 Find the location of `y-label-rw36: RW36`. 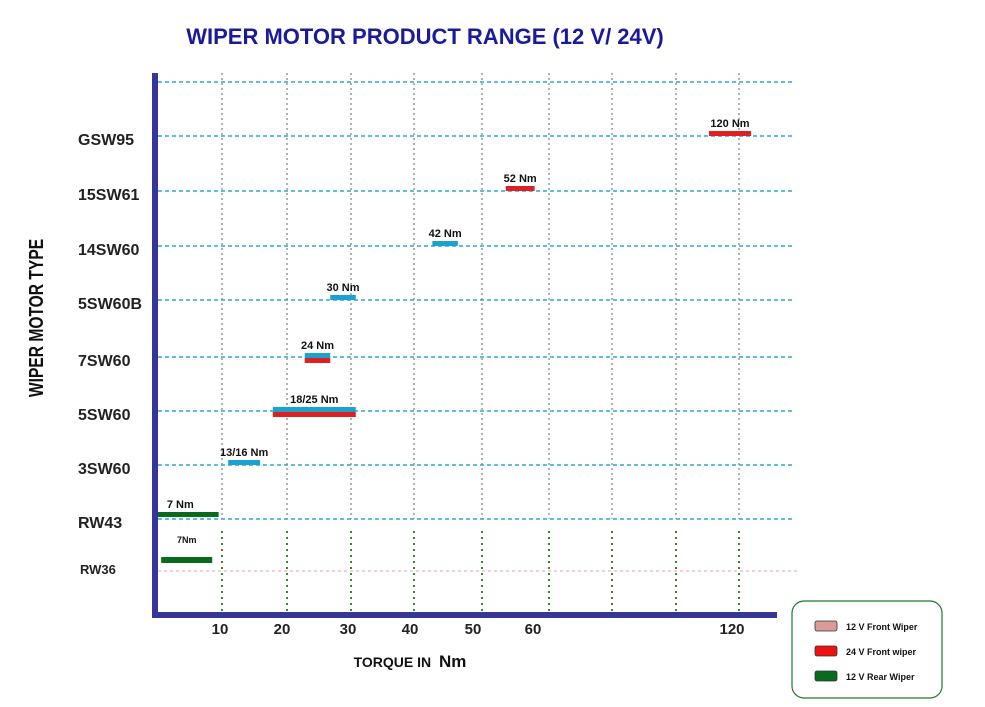

y-label-rw36: RW36 is located at coordinates (98, 569).